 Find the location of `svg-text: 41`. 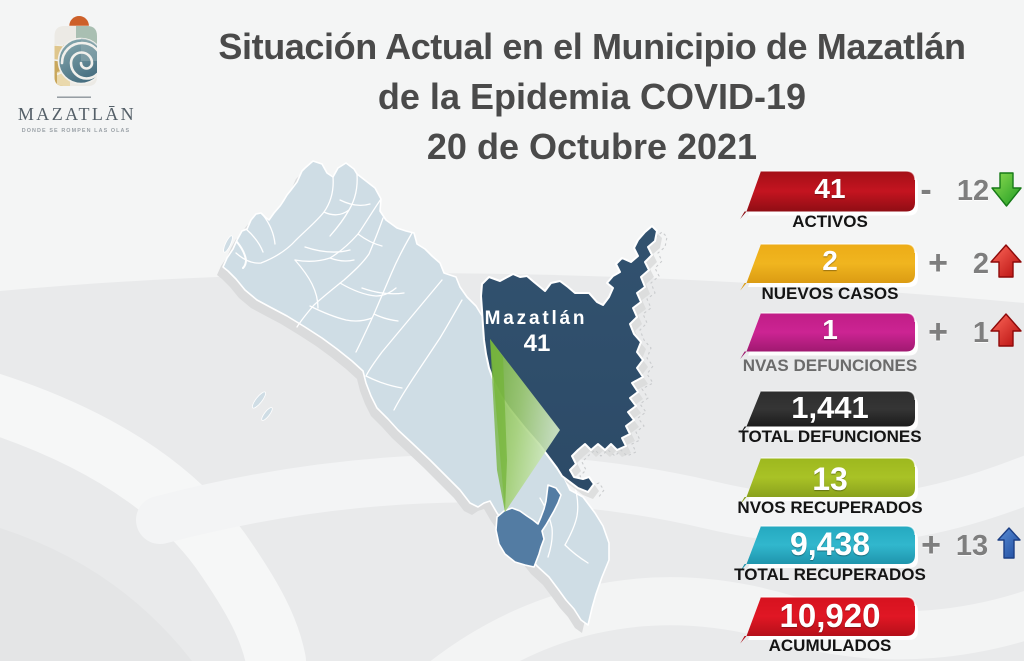

svg-text: 41 is located at coordinates (537, 343).